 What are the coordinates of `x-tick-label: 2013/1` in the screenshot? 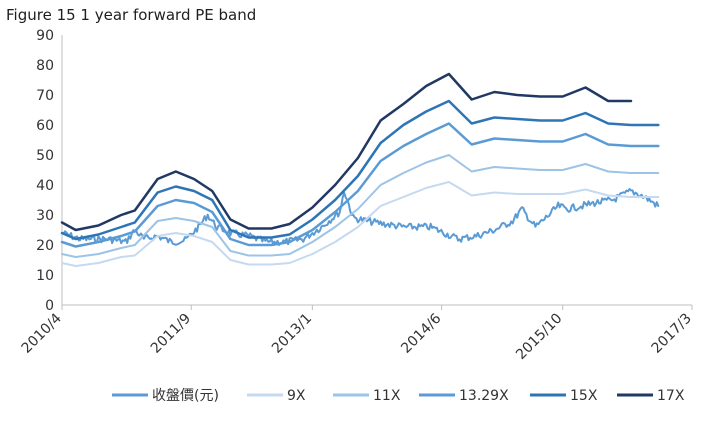 It's located at (292, 334).